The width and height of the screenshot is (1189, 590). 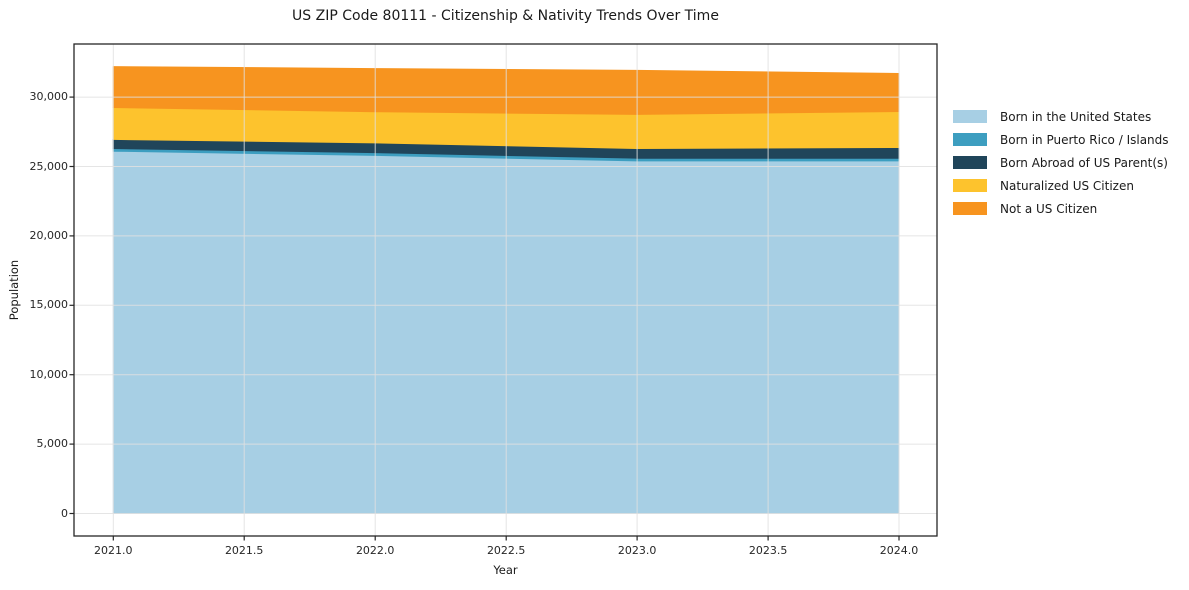 I want to click on legend-label: Not a US Citizen, so click(x=1049, y=208).